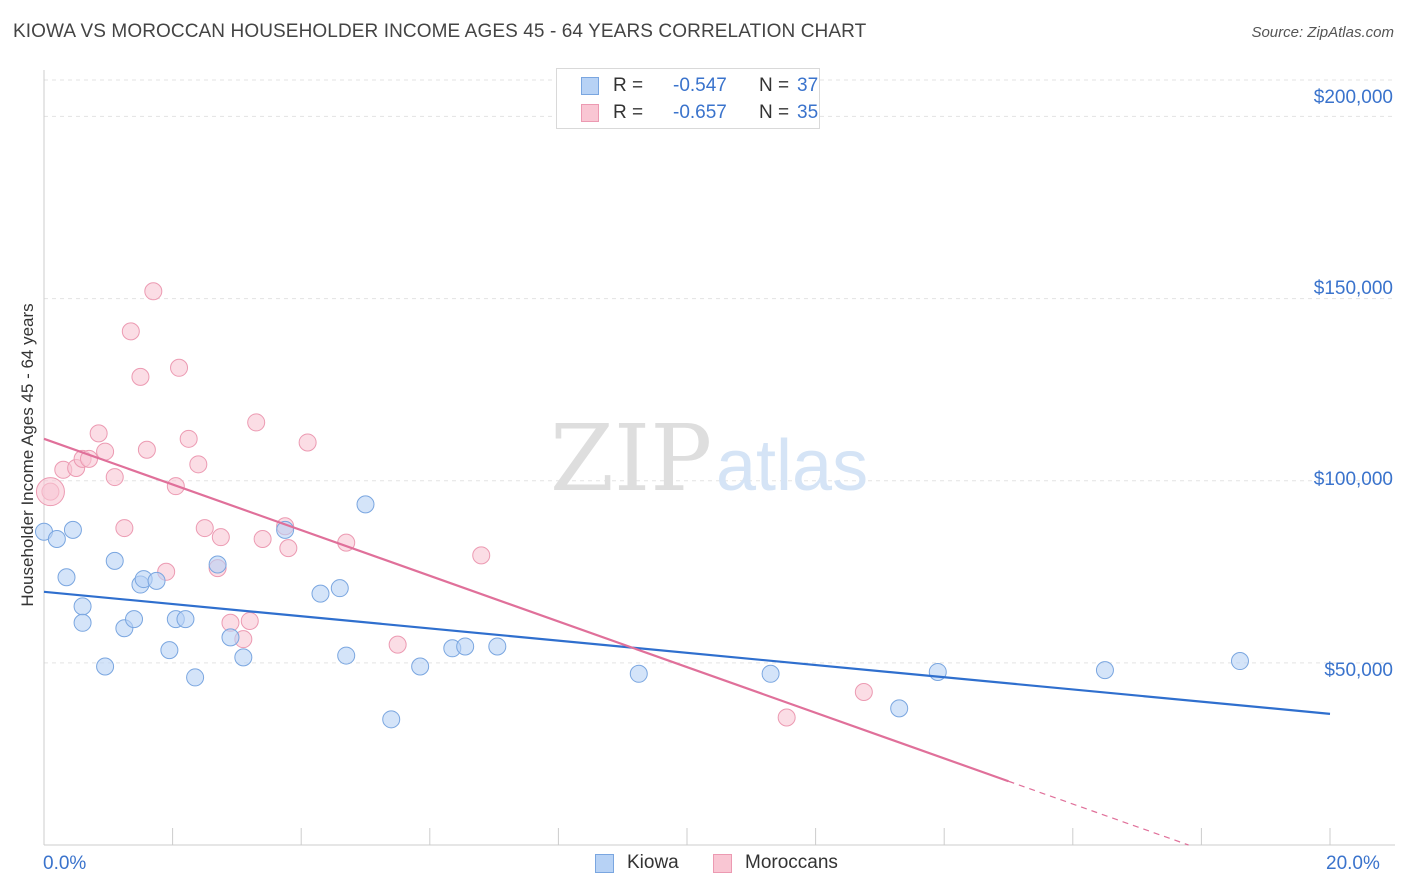  What do you see at coordinates (722, 863) in the screenshot?
I see `moroccans-legend-swatch` at bounding box center [722, 863].